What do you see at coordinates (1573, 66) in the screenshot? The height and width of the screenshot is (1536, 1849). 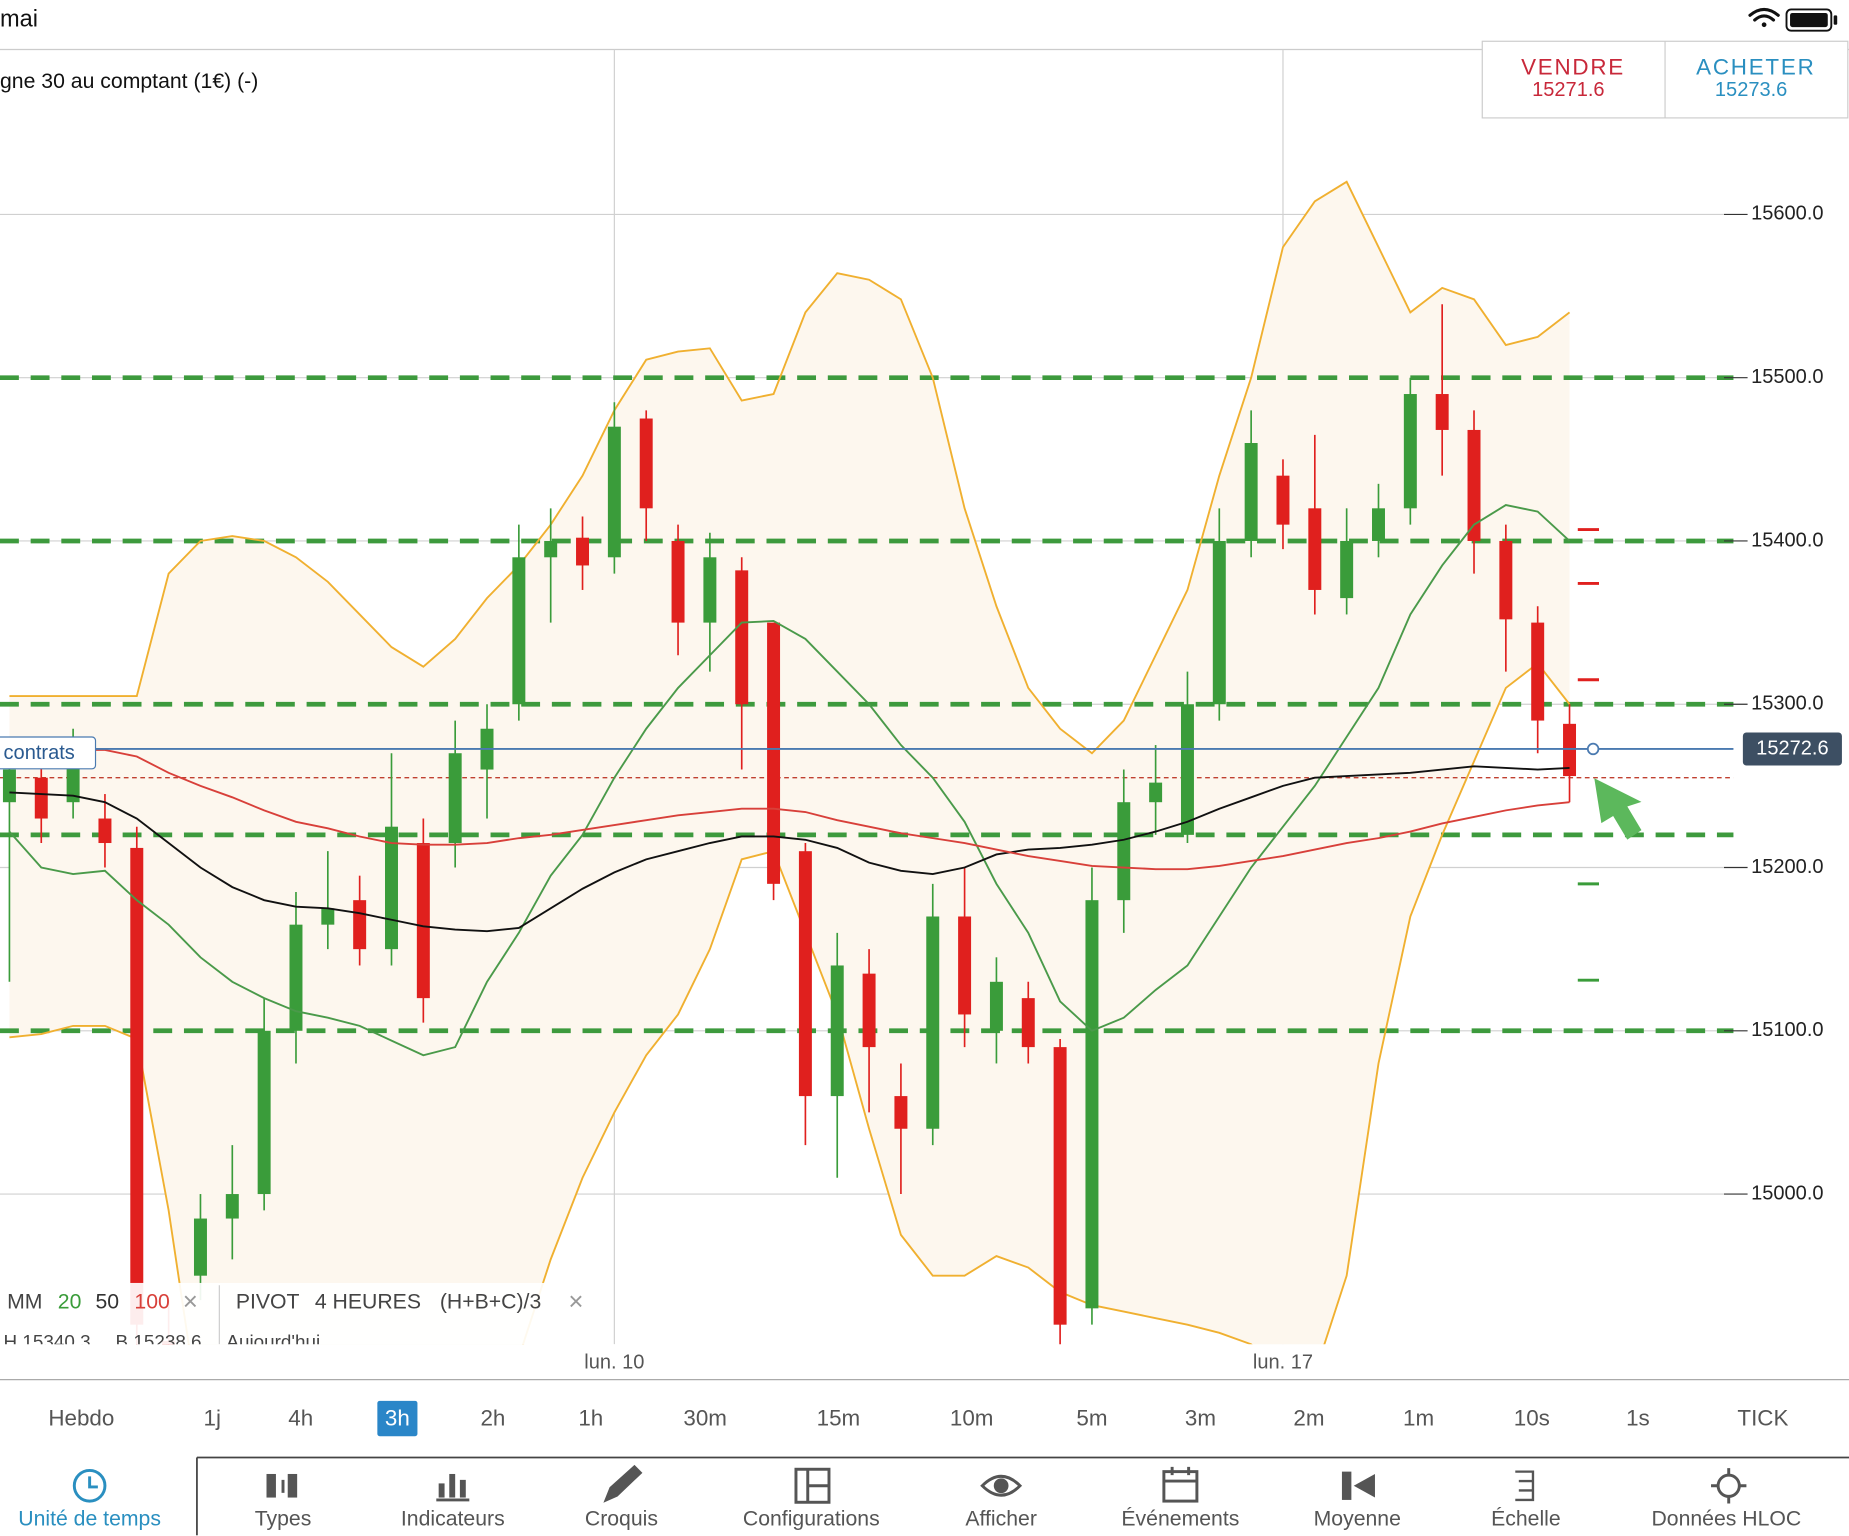 I see `sell-button-label: VENDRE` at bounding box center [1573, 66].